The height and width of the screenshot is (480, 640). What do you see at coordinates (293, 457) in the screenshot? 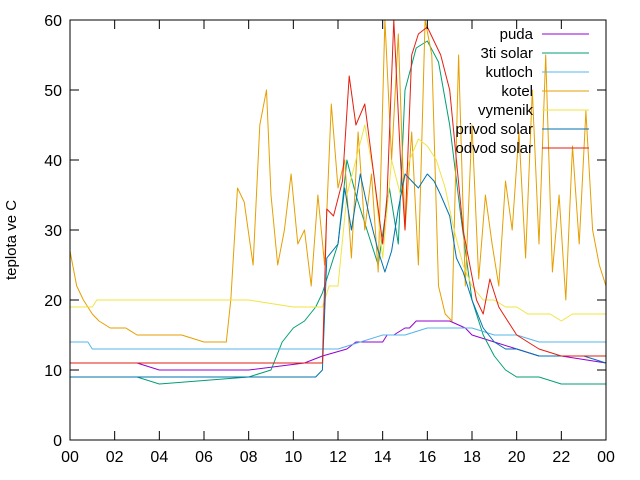
I see `x-tick-label: 10` at bounding box center [293, 457].